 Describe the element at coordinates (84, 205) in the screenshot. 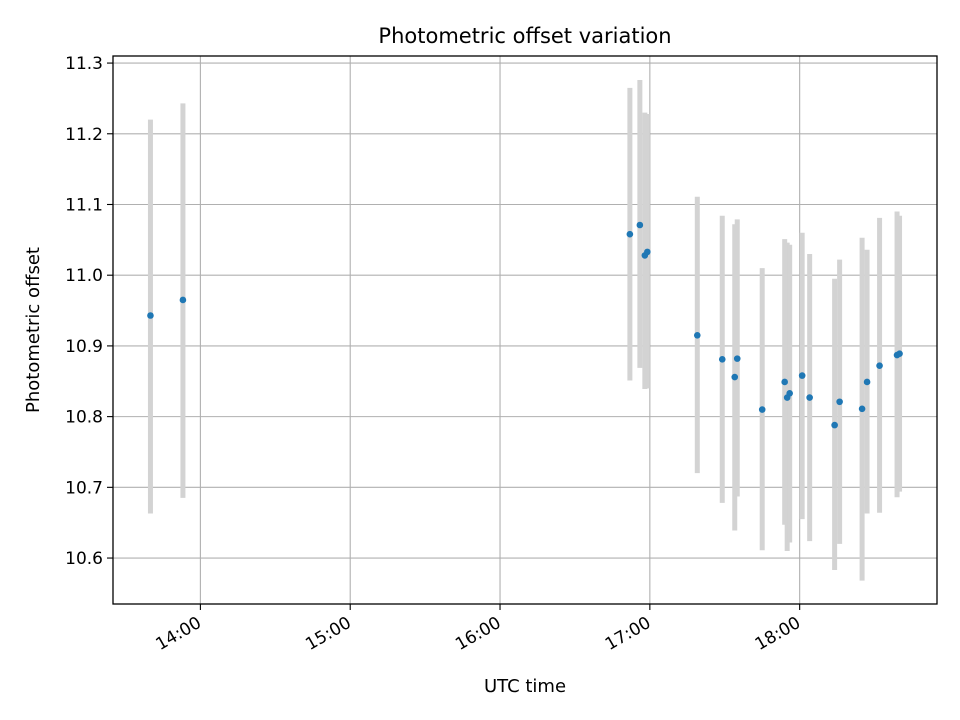

I see `y-tick-label: 11.1` at that location.